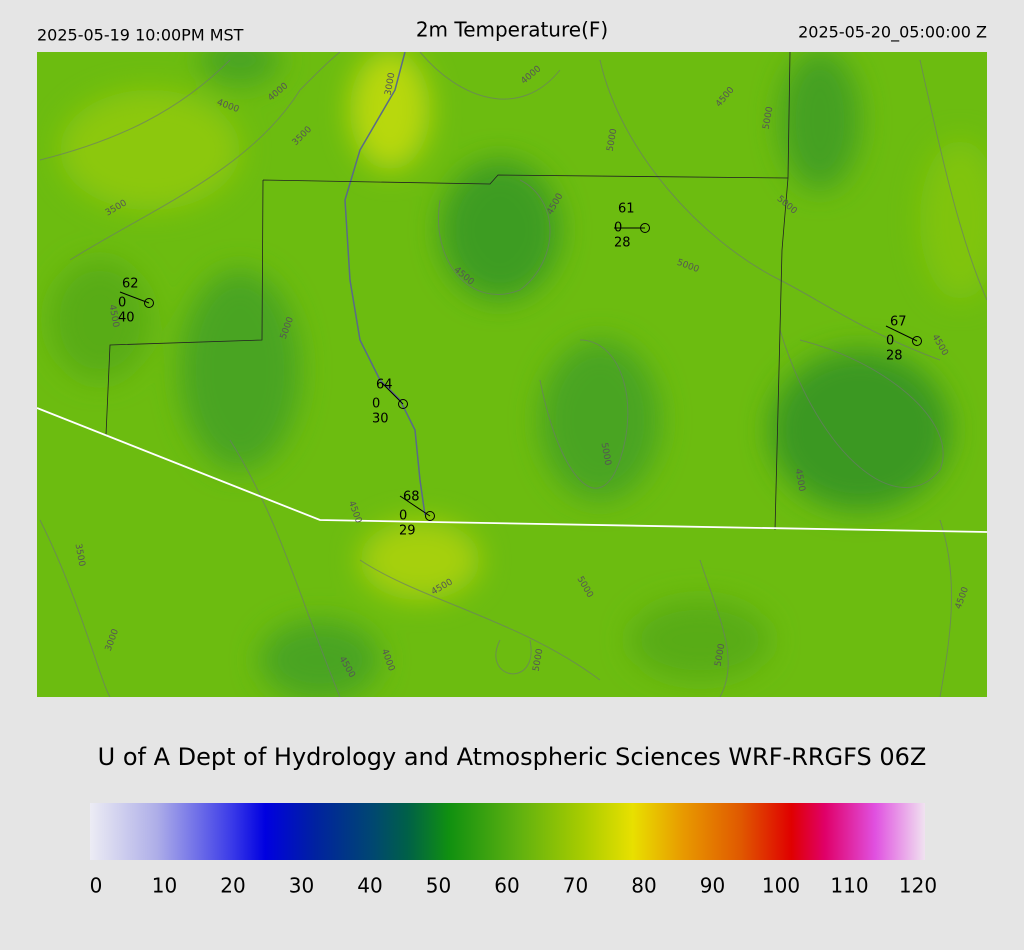  Describe the element at coordinates (898, 322) in the screenshot. I see `station-temperature: 67` at that location.